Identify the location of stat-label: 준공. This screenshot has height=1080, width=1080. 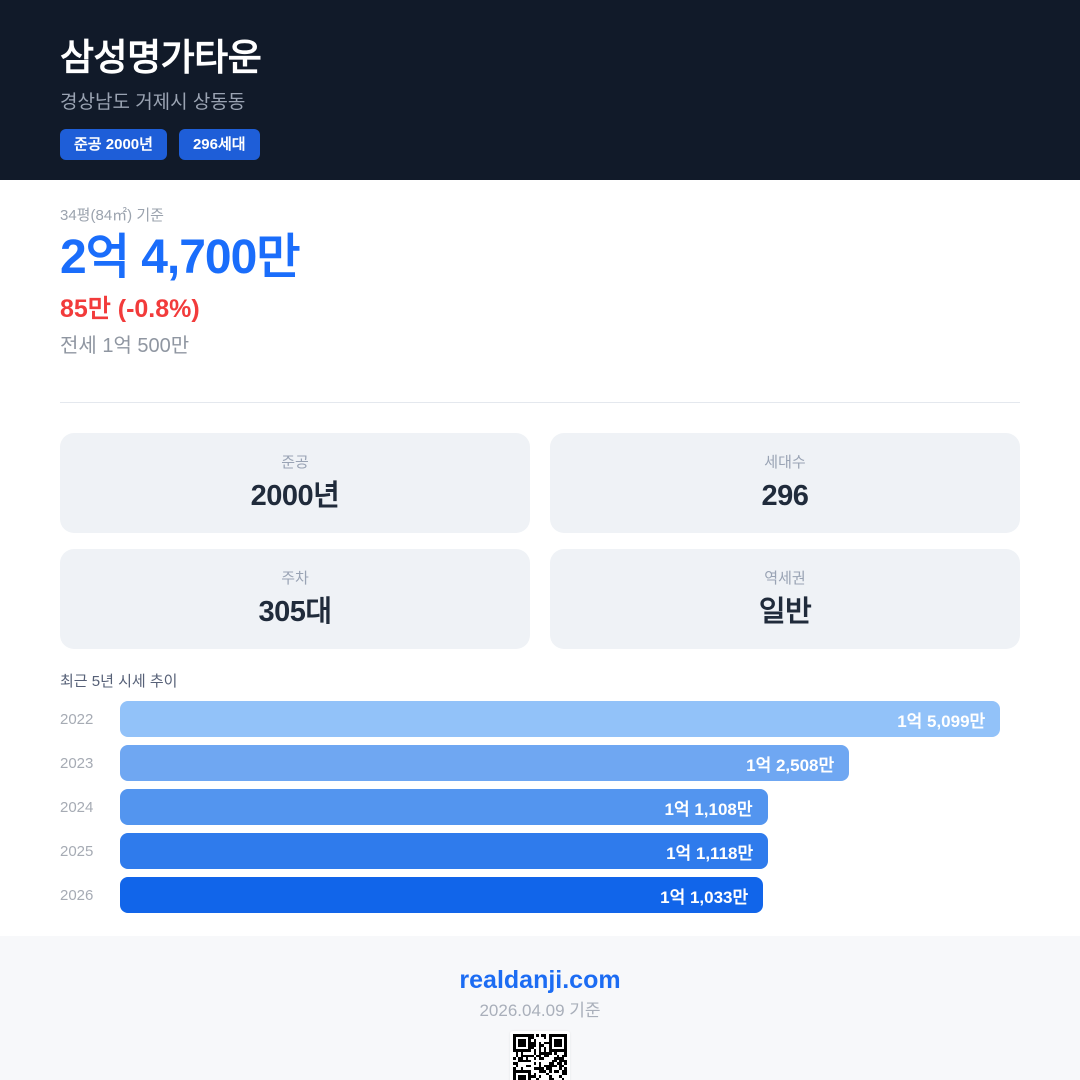
(295, 462).